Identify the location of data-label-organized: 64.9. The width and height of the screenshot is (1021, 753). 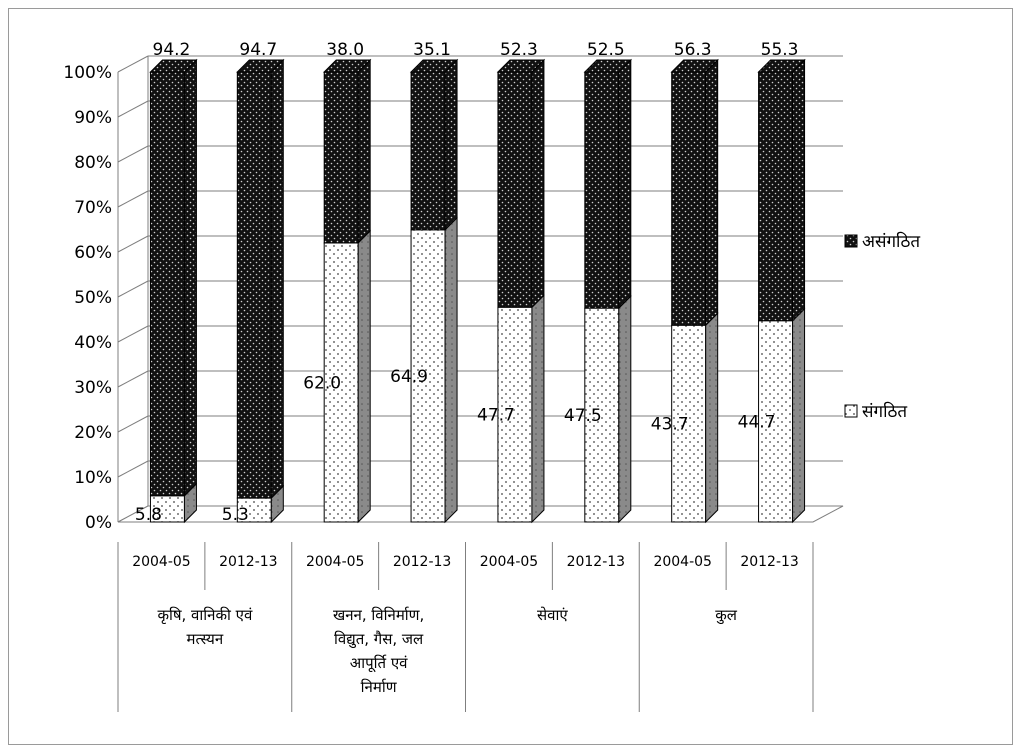
(409, 377).